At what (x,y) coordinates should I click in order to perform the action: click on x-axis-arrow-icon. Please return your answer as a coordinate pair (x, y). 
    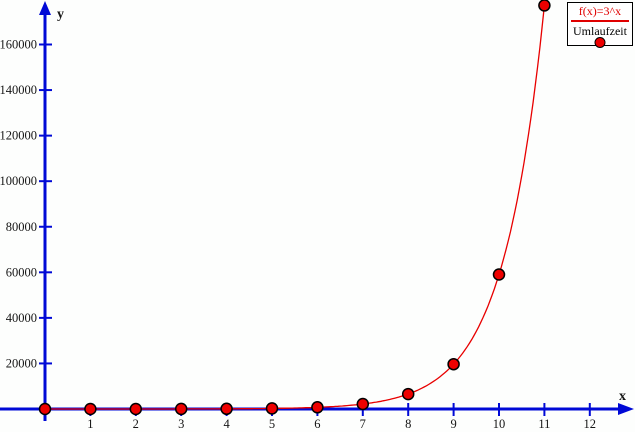
    Looking at the image, I should click on (626, 409).